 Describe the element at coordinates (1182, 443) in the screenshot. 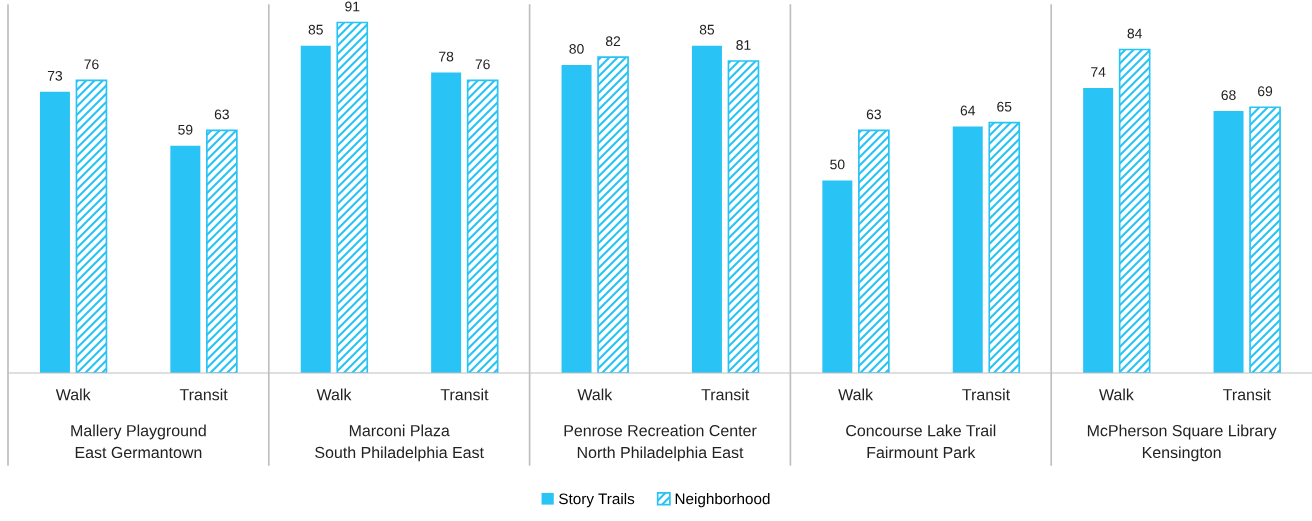

I see `text: McPherson Square Library Kensington` at that location.